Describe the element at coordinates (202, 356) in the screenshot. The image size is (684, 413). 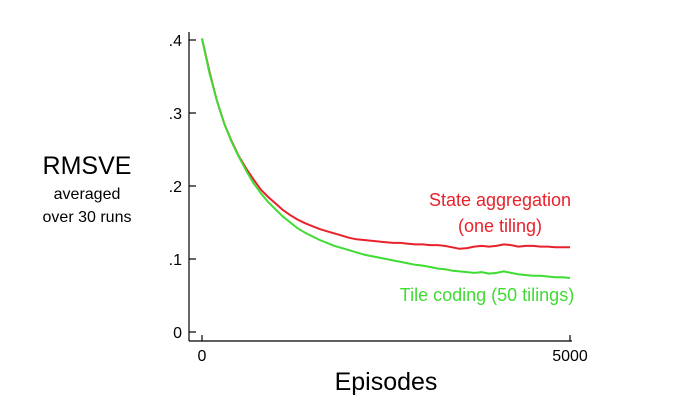
I see `x-tick-label: 0` at that location.